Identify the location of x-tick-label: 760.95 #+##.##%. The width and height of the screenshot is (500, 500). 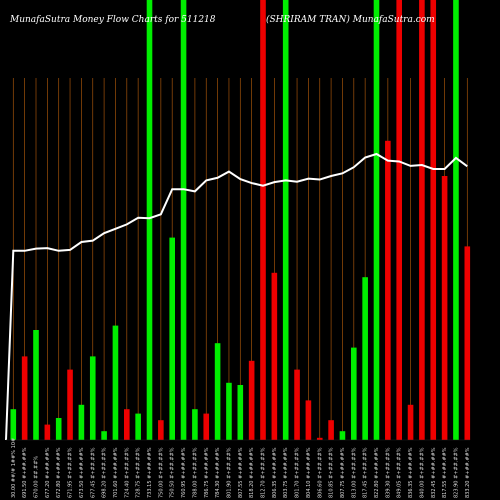
(184, 472).